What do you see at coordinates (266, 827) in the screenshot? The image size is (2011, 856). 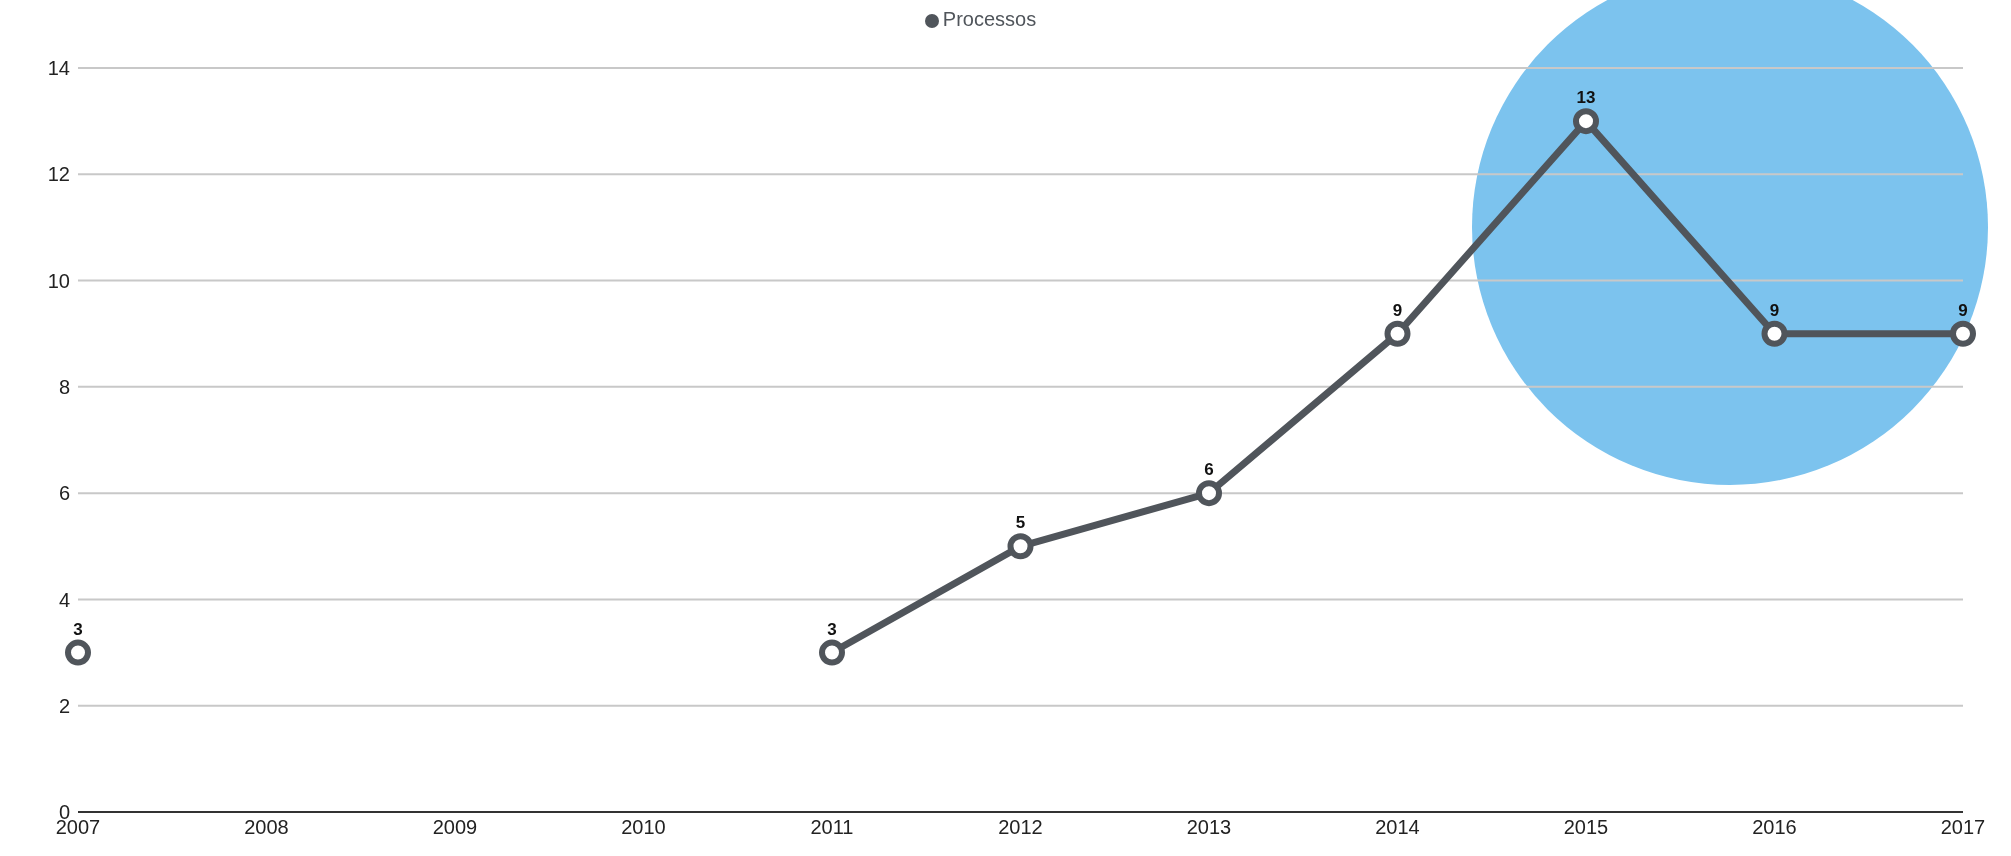 I see `x-tick-label: 2008` at bounding box center [266, 827].